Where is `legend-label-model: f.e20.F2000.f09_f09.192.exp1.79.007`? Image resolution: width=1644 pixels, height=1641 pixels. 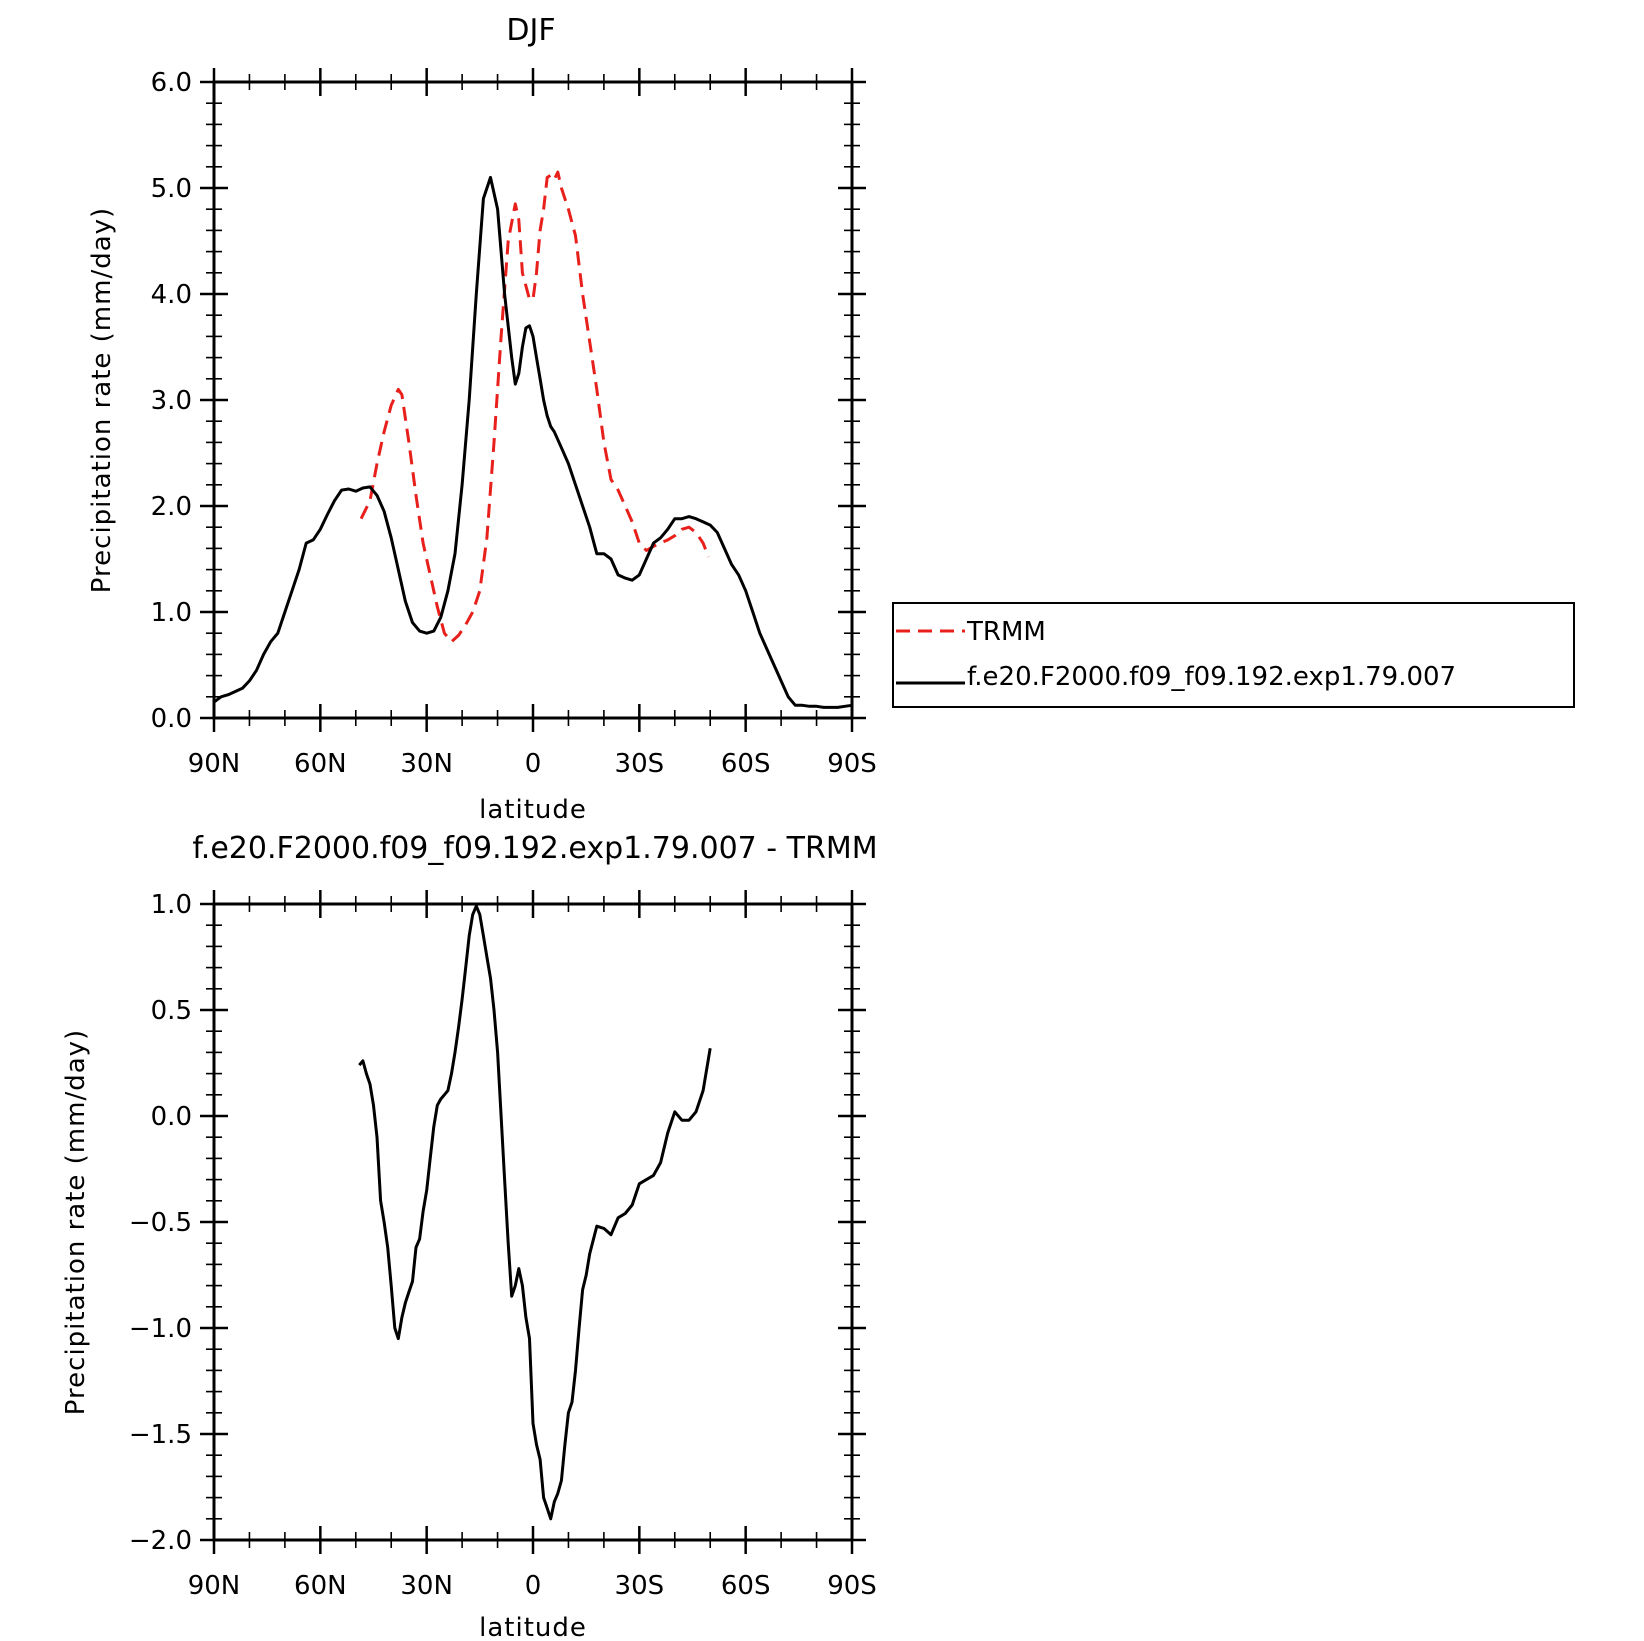 legend-label-model: f.e20.F2000.f09_f09.192.exp1.79.007 is located at coordinates (1211, 677).